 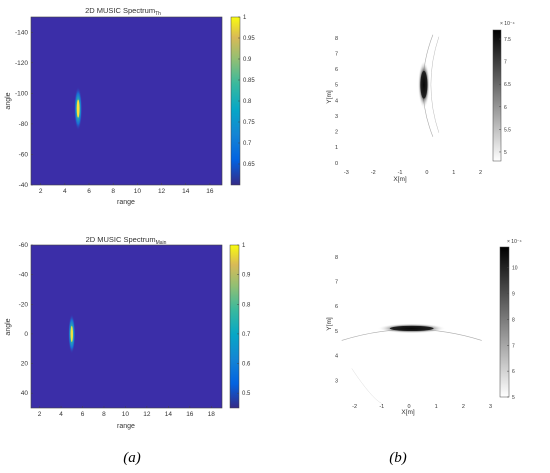 I want to click on x-tick-label: 8, so click(x=113, y=191).